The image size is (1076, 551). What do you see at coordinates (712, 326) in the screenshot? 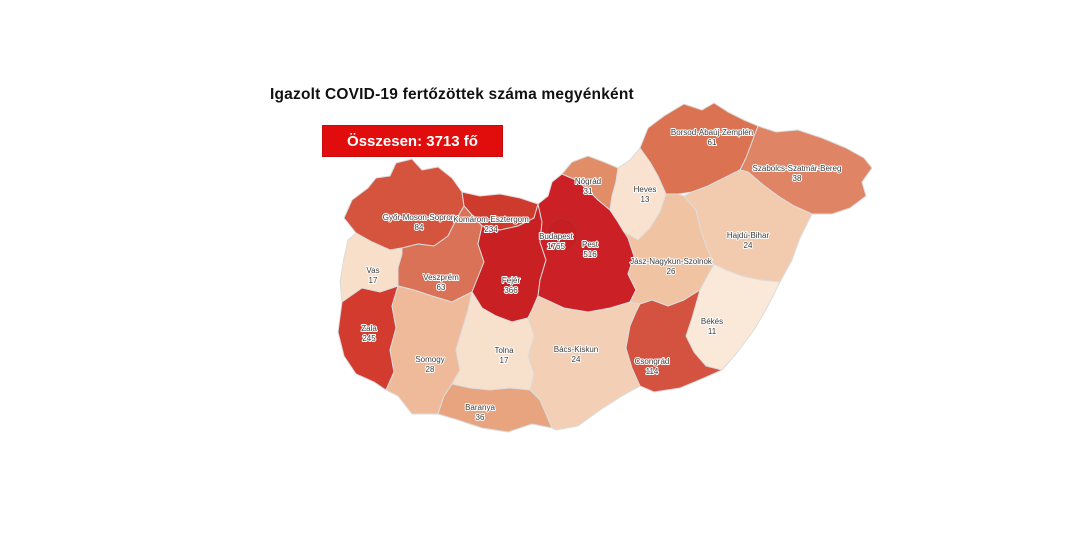
I see `county-label-bekes: Békés 11` at bounding box center [712, 326].